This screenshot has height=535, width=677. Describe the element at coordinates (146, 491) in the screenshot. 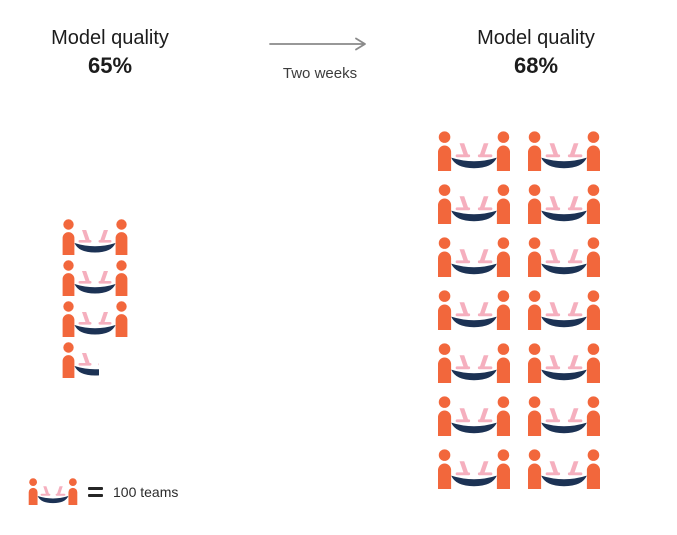

I see `legend-label: 100 teams` at that location.